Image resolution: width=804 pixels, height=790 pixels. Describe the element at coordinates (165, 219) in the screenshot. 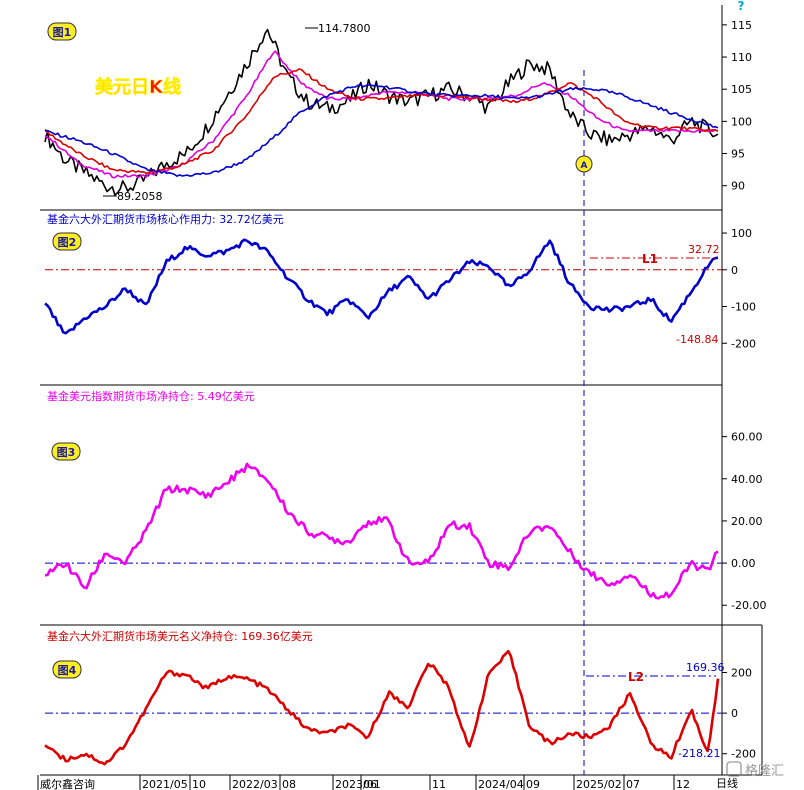

I see `panel-2-title: 基金六大外汇期货市场核心作用力: 32.72亿美元` at that location.